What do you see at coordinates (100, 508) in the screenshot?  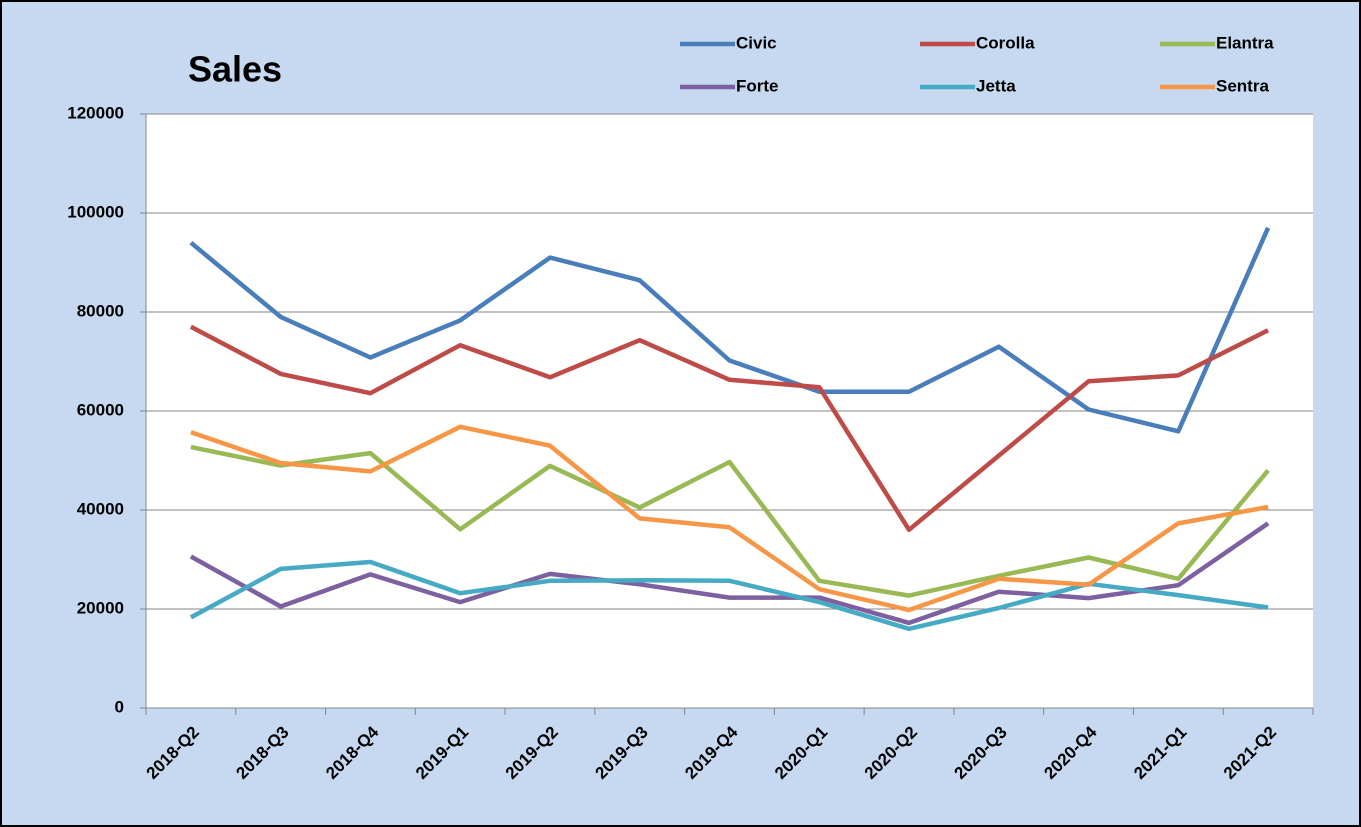 I see `y-tick-label: 40000` at bounding box center [100, 508].